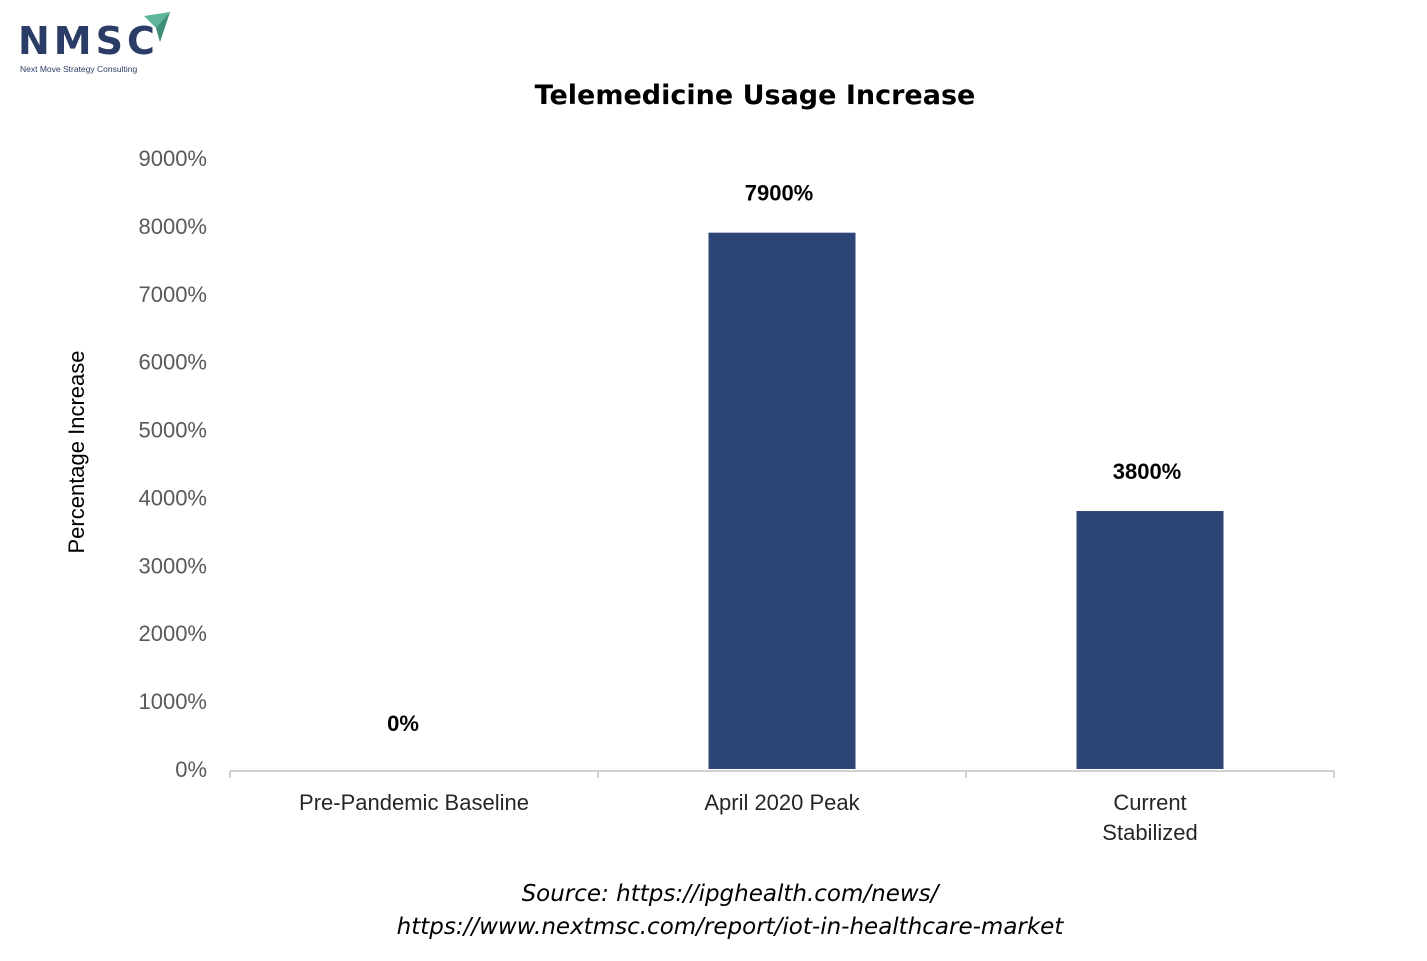  What do you see at coordinates (172, 158) in the screenshot?
I see `y-tick-label: 9000%` at bounding box center [172, 158].